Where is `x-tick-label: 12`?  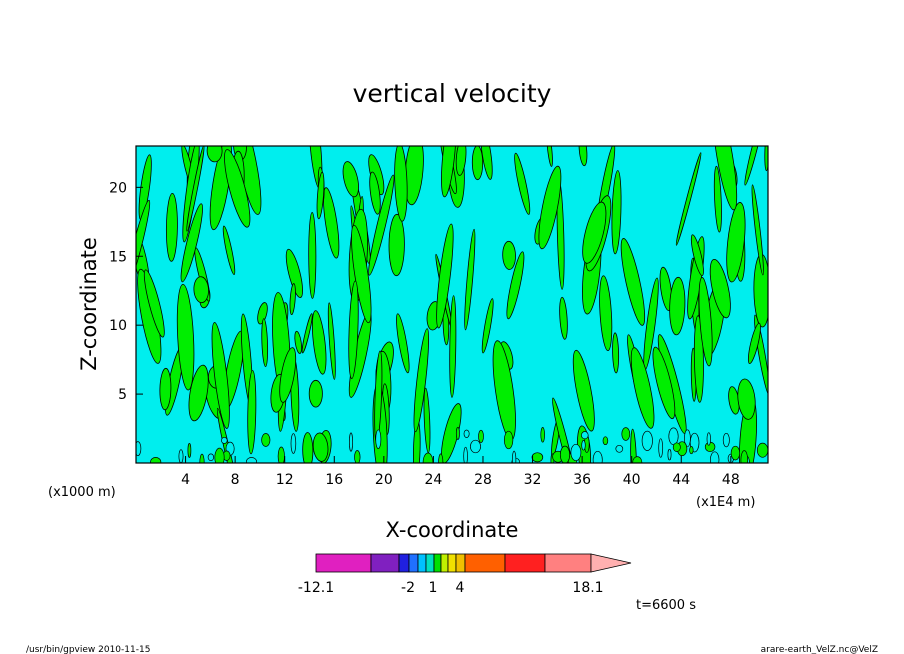 x-tick-label: 12 is located at coordinates (285, 480).